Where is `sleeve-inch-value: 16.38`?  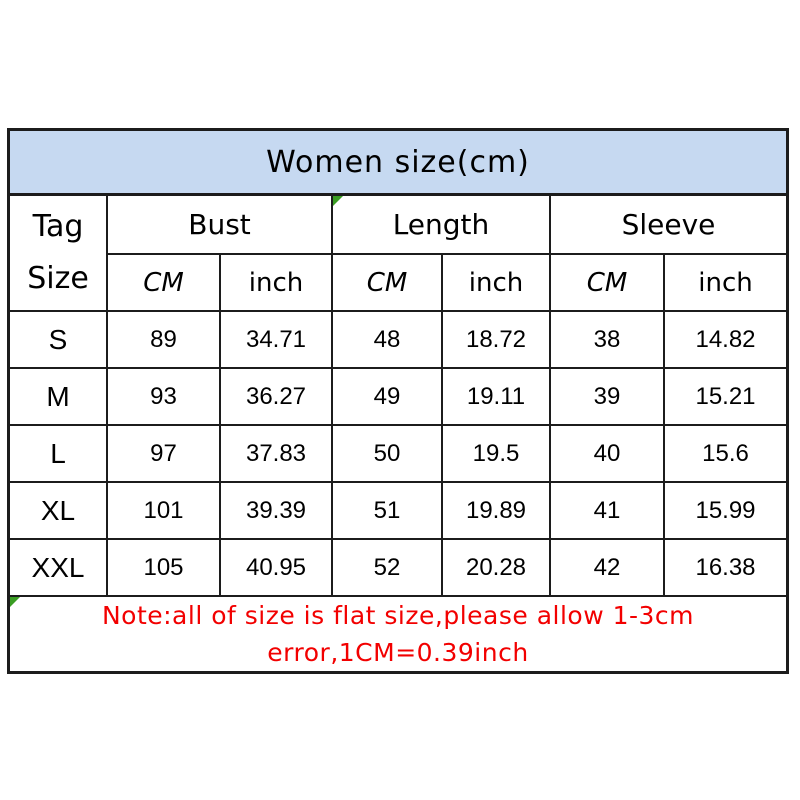
sleeve-inch-value: 16.38 is located at coordinates (725, 568).